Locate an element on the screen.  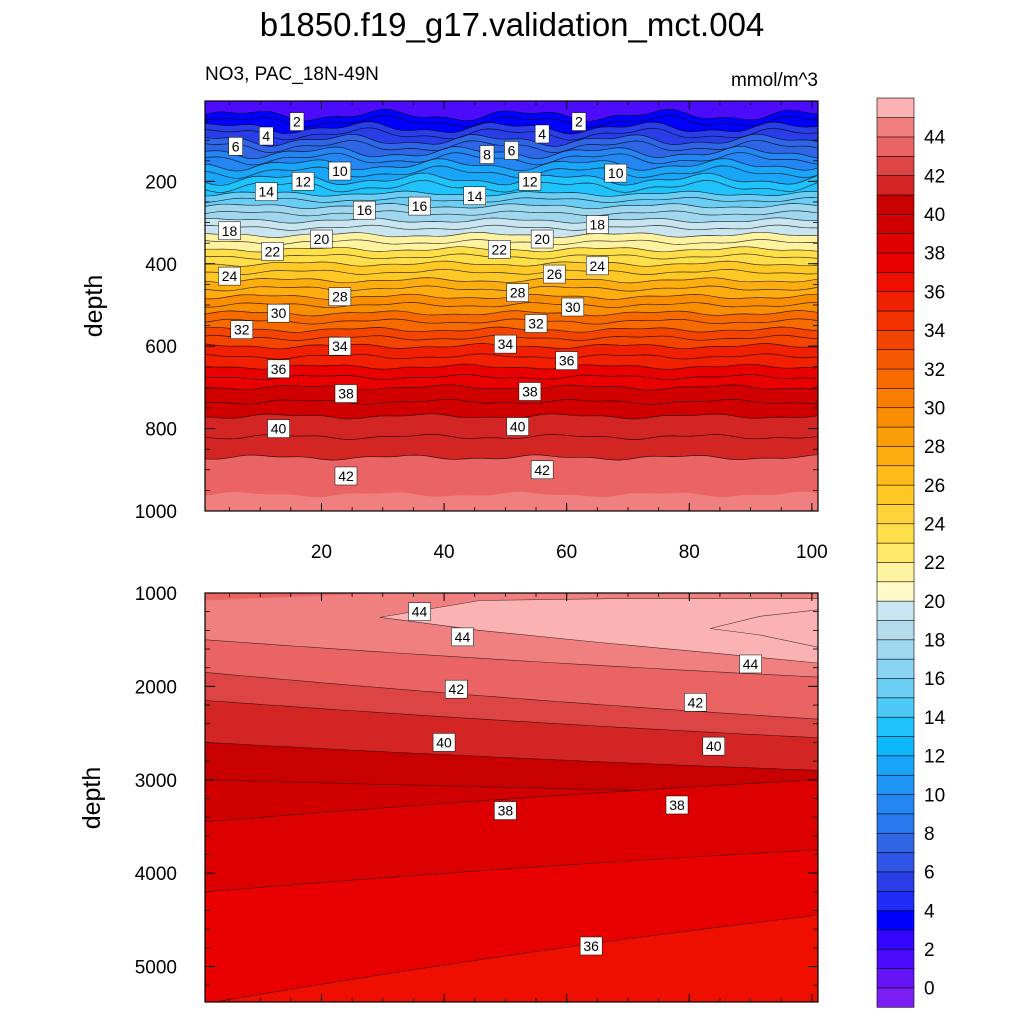
top-contour-label-text: 22 is located at coordinates (273, 251).